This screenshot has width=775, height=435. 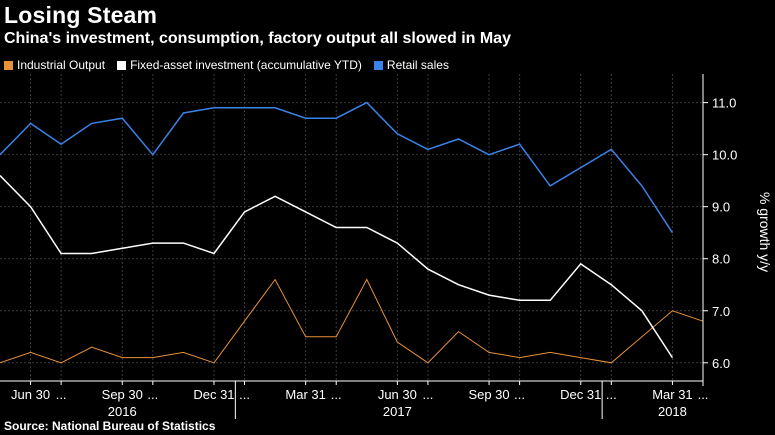 What do you see at coordinates (81, 15) in the screenshot?
I see `chart-title: Losing Steam` at bounding box center [81, 15].